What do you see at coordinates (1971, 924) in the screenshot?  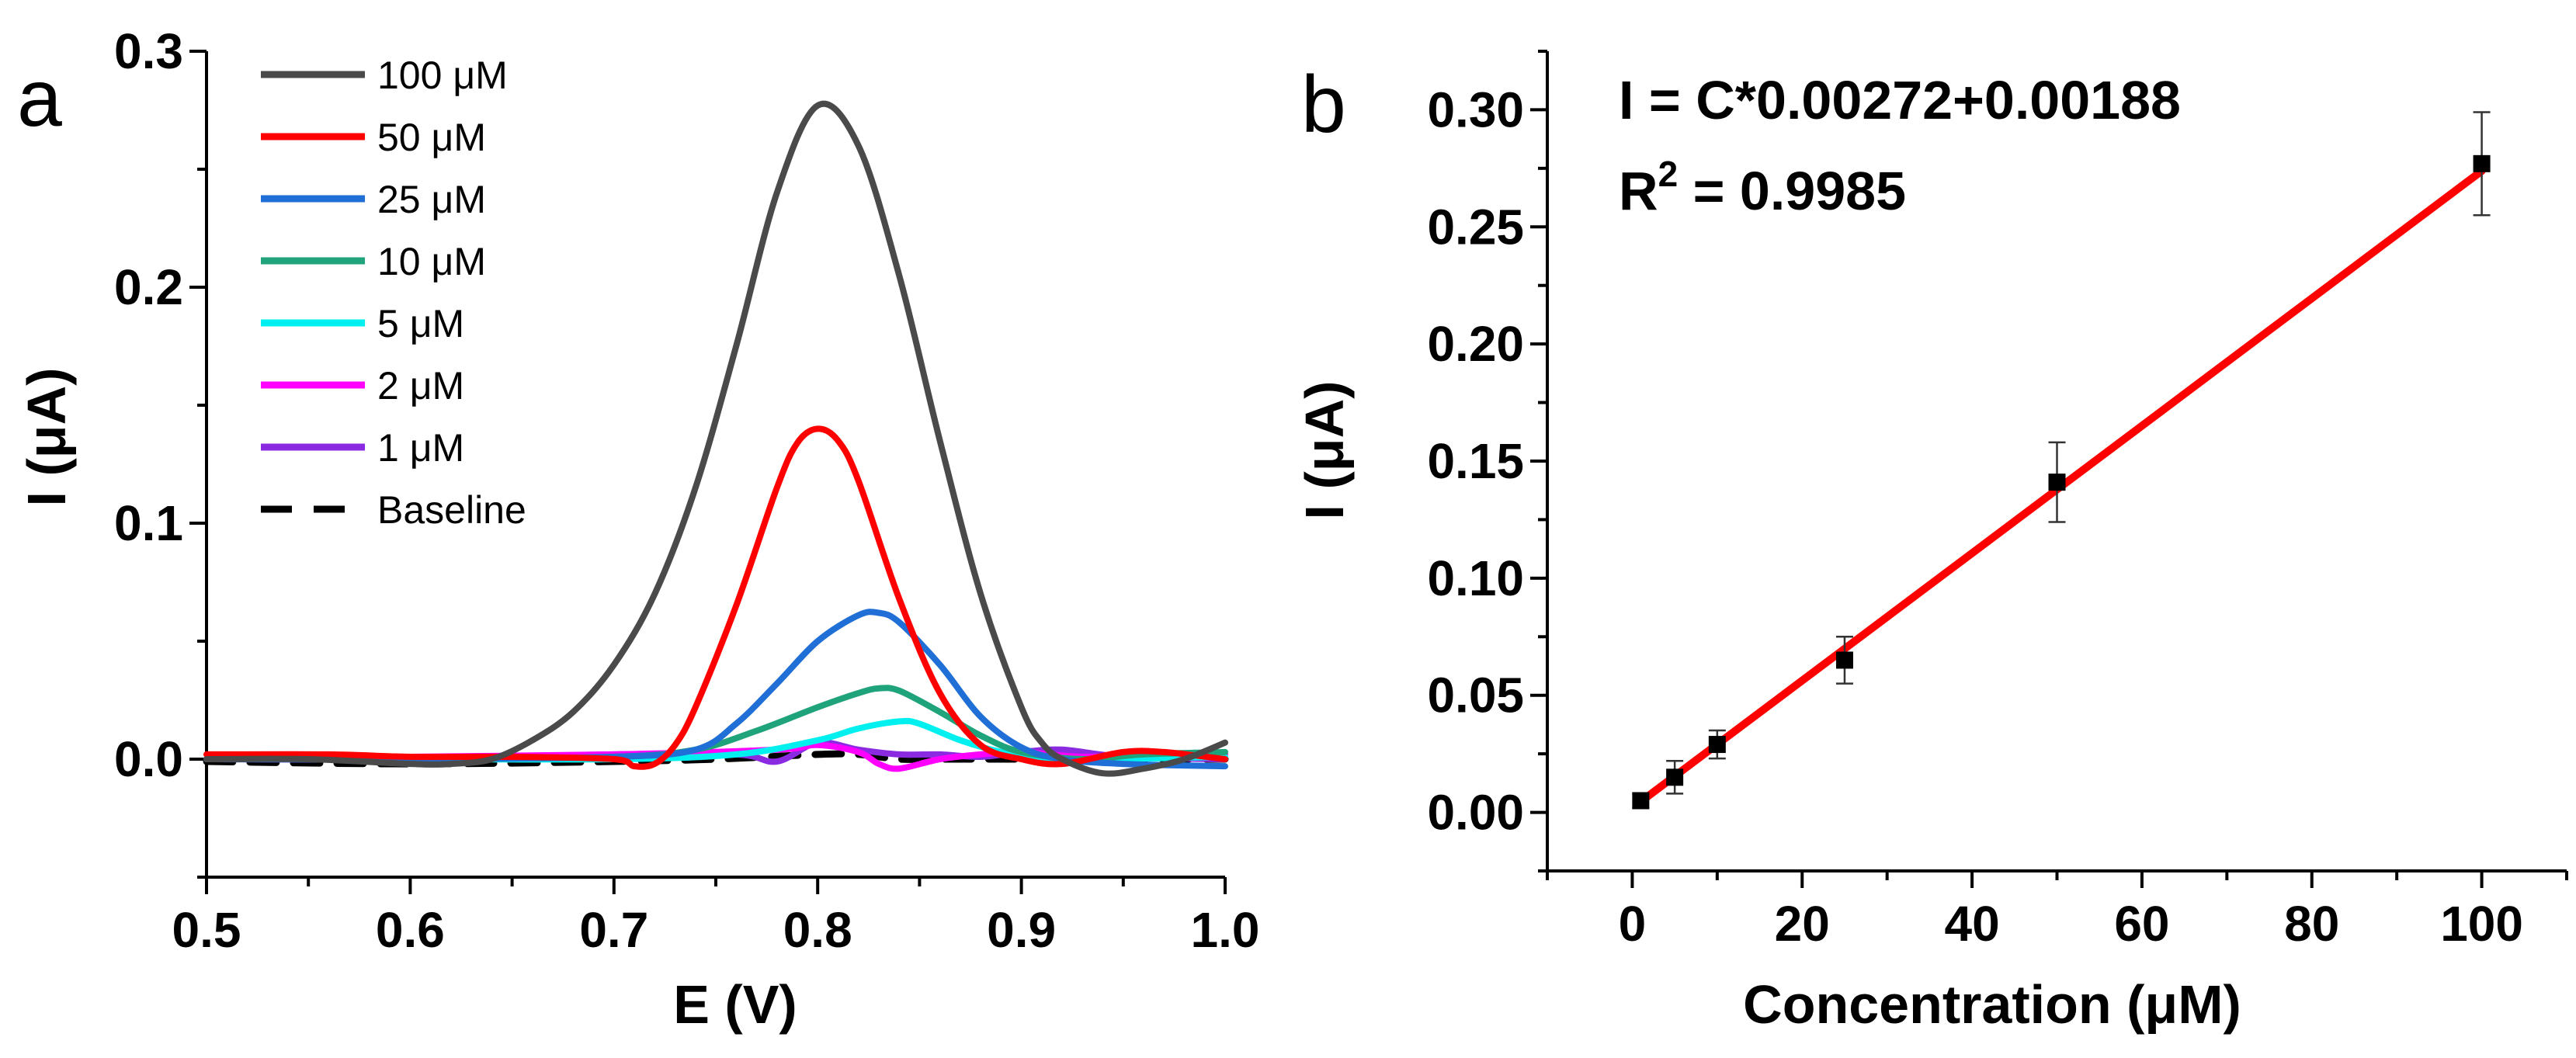 I see `panel-b-x-tick-label: 40` at bounding box center [1971, 924].